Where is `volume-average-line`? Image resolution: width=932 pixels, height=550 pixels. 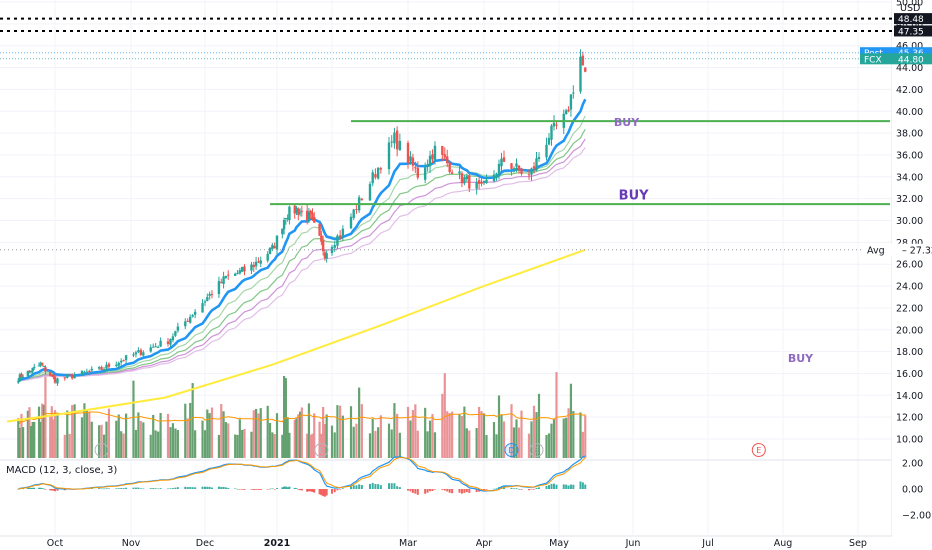
volume-average-line is located at coordinates (301, 418).